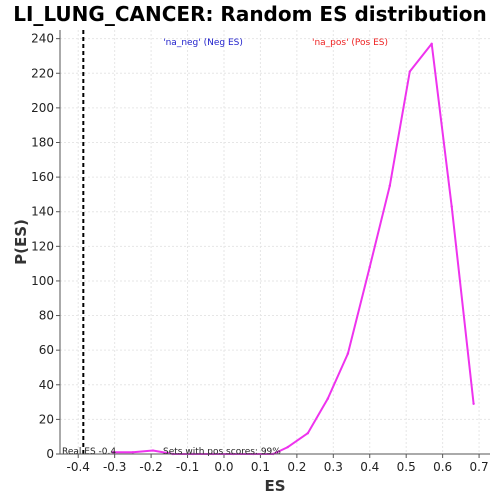 The width and height of the screenshot is (500, 500). What do you see at coordinates (46, 419) in the screenshot?
I see `y-tick-label: 20` at bounding box center [46, 419].